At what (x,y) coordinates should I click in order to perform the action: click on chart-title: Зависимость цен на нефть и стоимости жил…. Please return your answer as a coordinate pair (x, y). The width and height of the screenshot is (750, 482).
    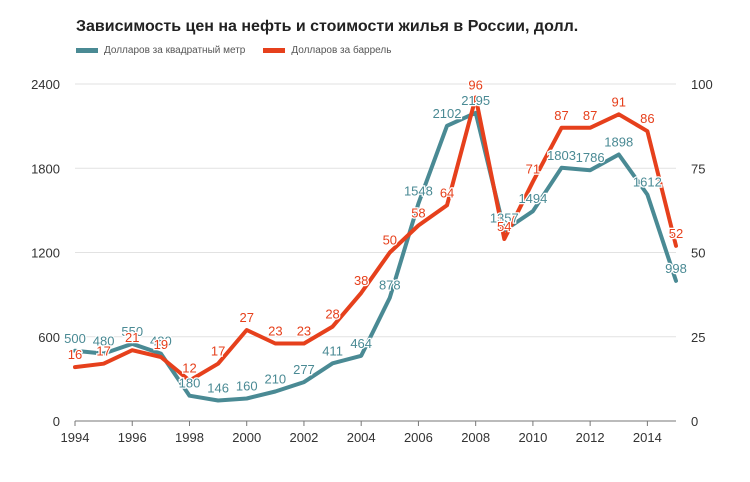
    Looking at the image, I should click on (327, 26).